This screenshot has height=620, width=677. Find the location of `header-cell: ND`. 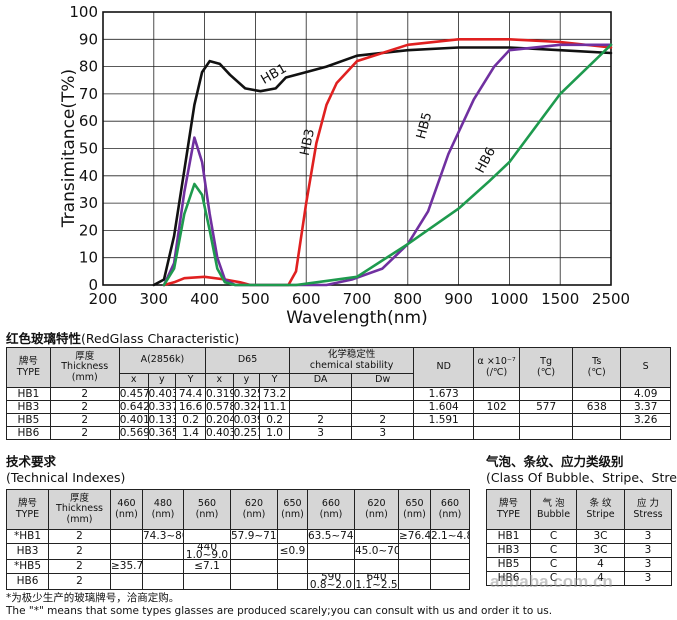

header-cell: ND is located at coordinates (444, 367).